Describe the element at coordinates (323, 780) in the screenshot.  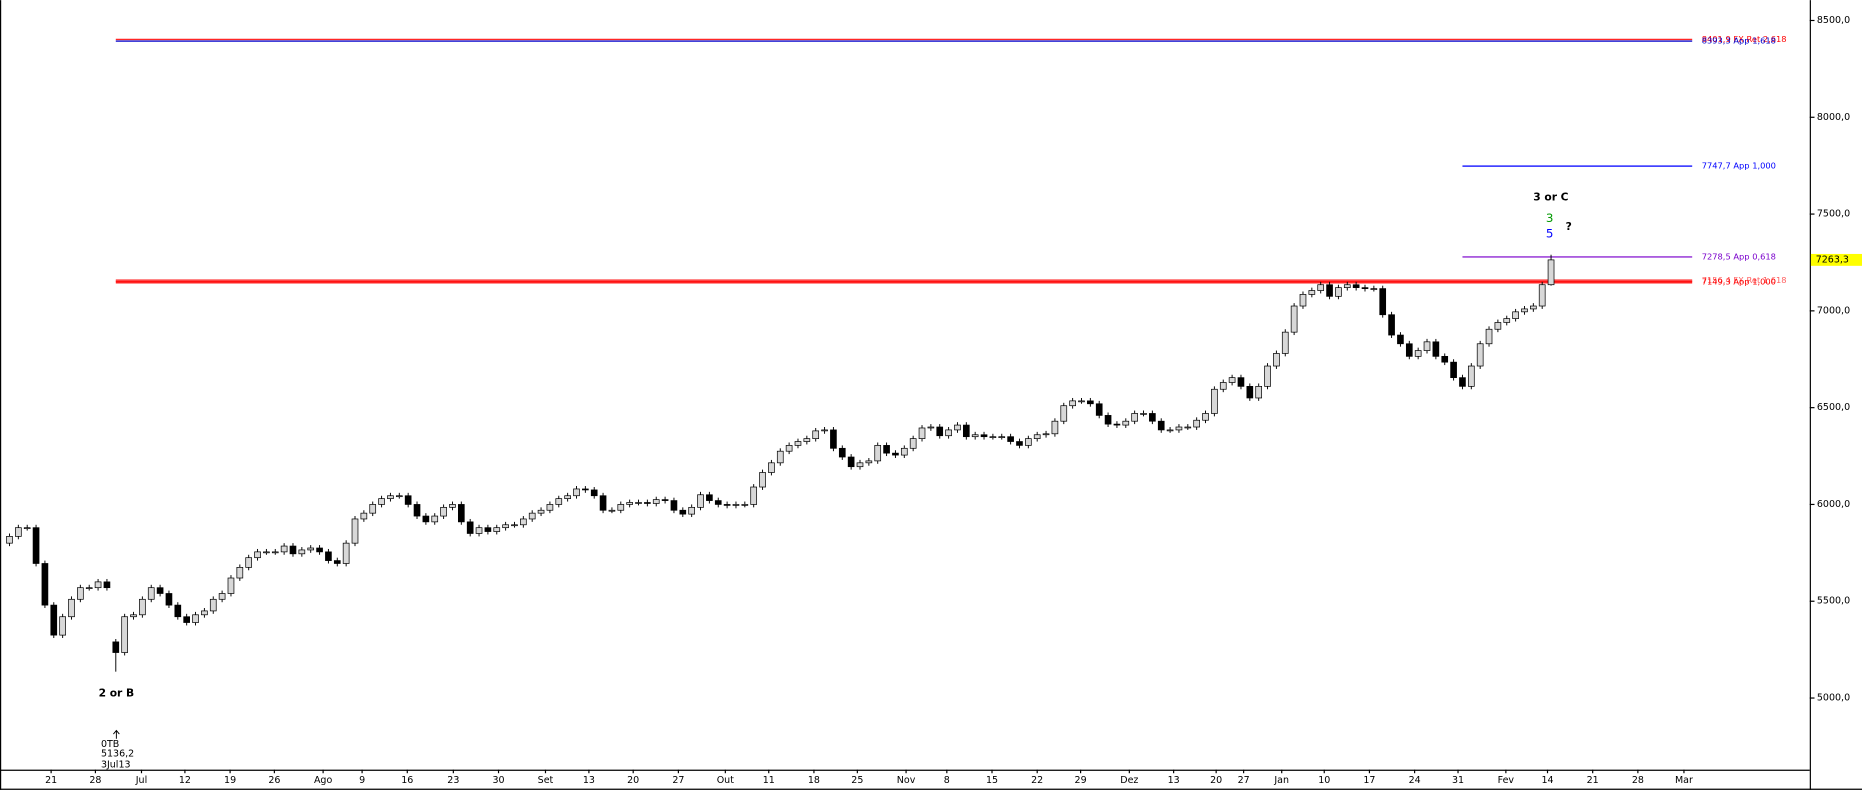
I see `x-tick-label: Ago` at that location.